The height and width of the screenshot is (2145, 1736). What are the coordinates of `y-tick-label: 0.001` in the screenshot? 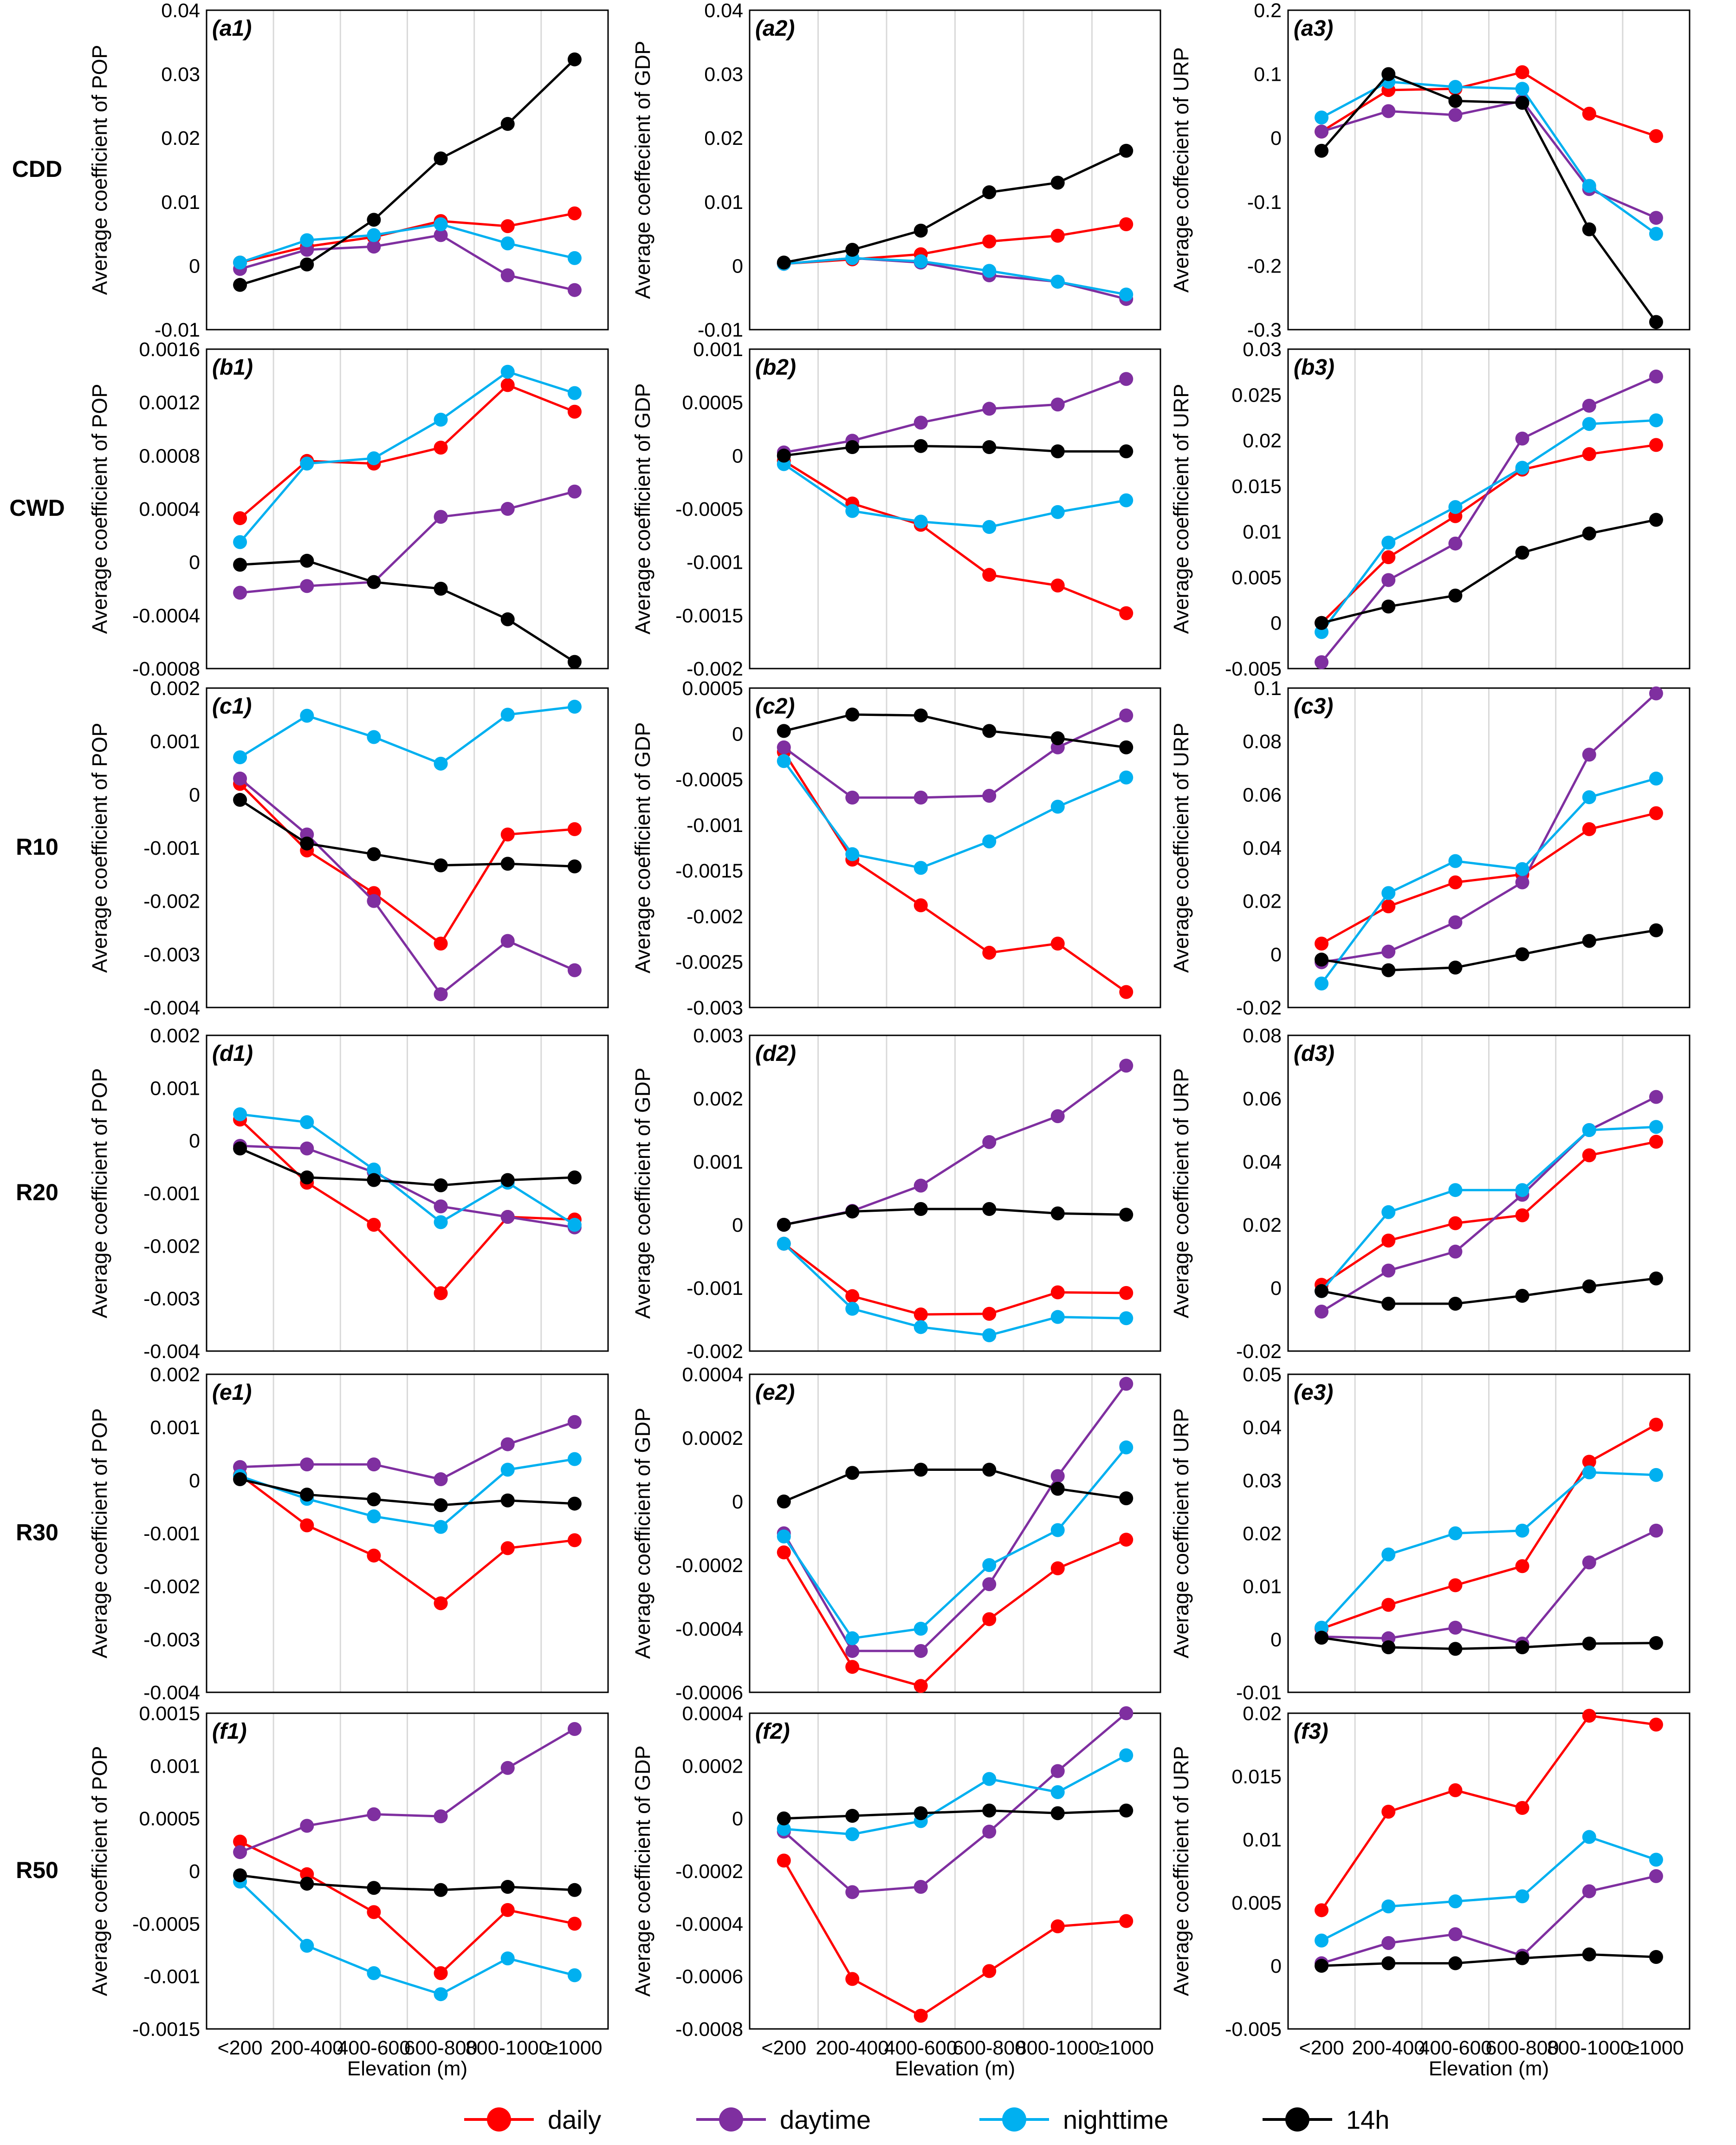 It's located at (718, 349).